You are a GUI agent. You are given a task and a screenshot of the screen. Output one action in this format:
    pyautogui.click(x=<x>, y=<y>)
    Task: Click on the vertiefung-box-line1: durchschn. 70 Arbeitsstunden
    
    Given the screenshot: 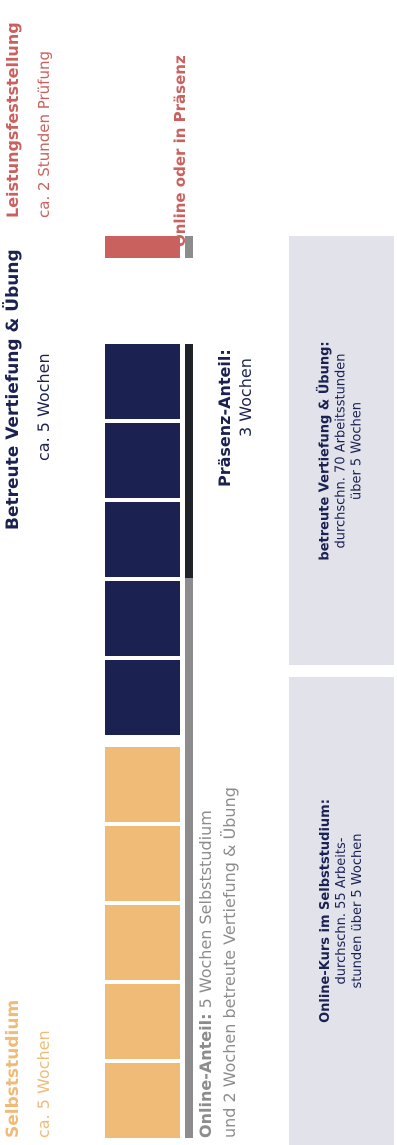 What is the action you would take?
    pyautogui.click(x=342, y=450)
    